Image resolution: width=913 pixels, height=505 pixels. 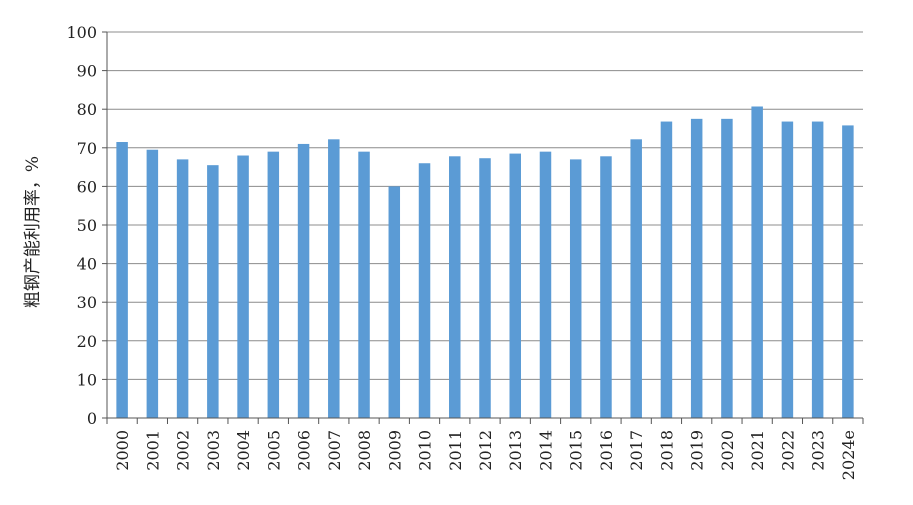 I want to click on bar-2013, so click(x=515, y=285).